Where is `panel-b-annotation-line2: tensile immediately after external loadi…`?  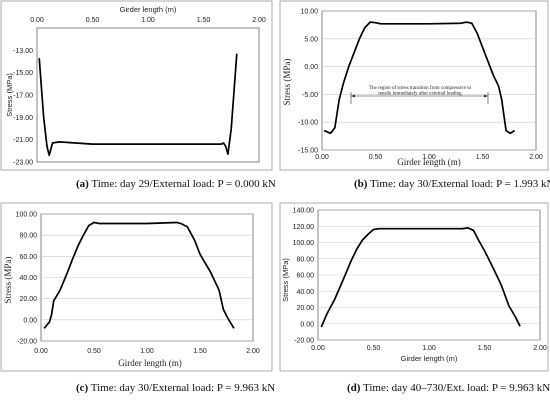
panel-b-annotation-line2: tensile immediately after external loadi… is located at coordinates (420, 94).